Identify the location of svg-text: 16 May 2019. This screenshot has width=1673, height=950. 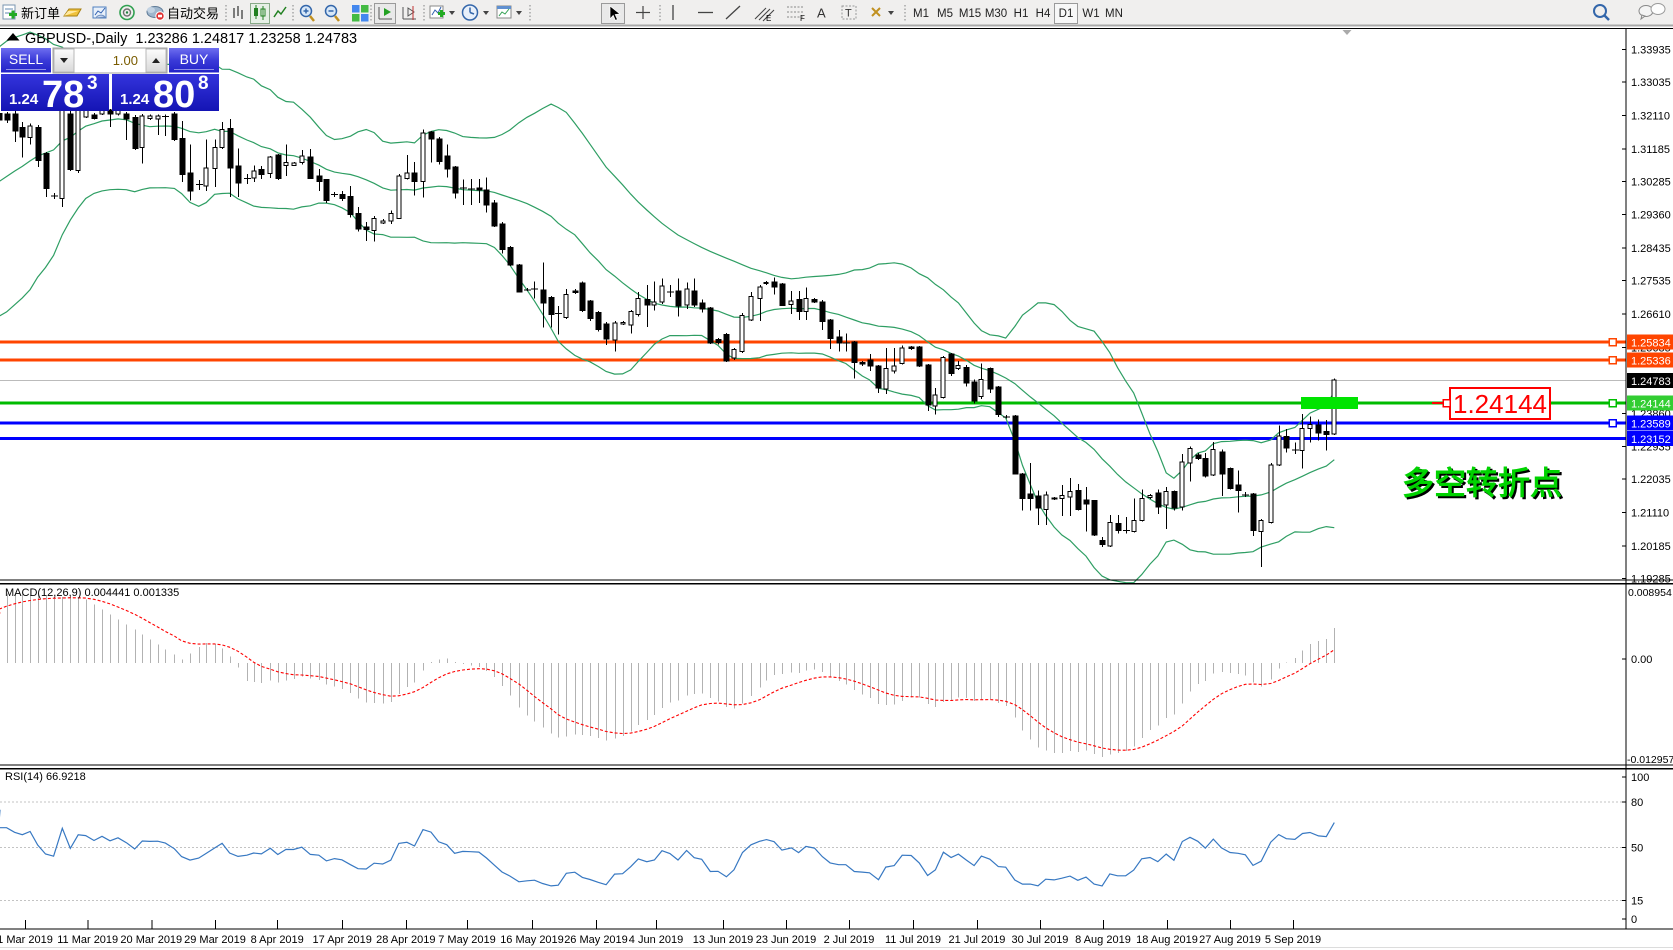
(532, 940).